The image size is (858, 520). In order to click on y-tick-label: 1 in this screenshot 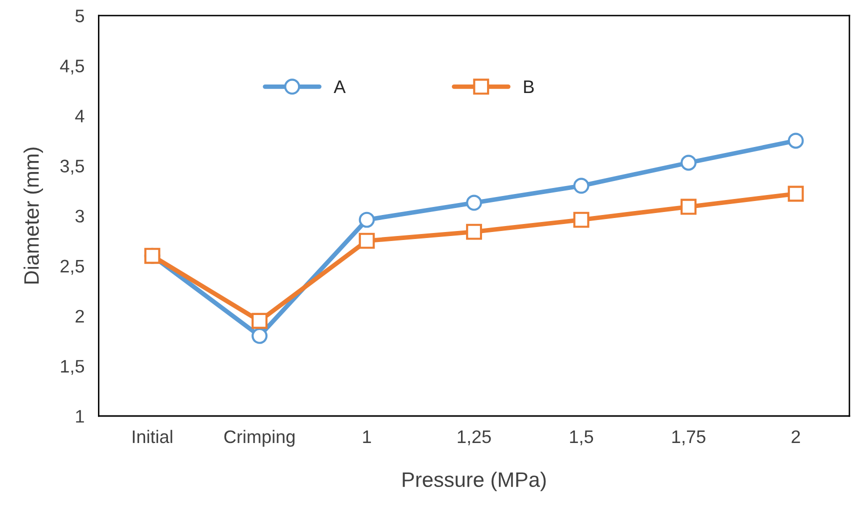, I will do `click(80, 416)`.